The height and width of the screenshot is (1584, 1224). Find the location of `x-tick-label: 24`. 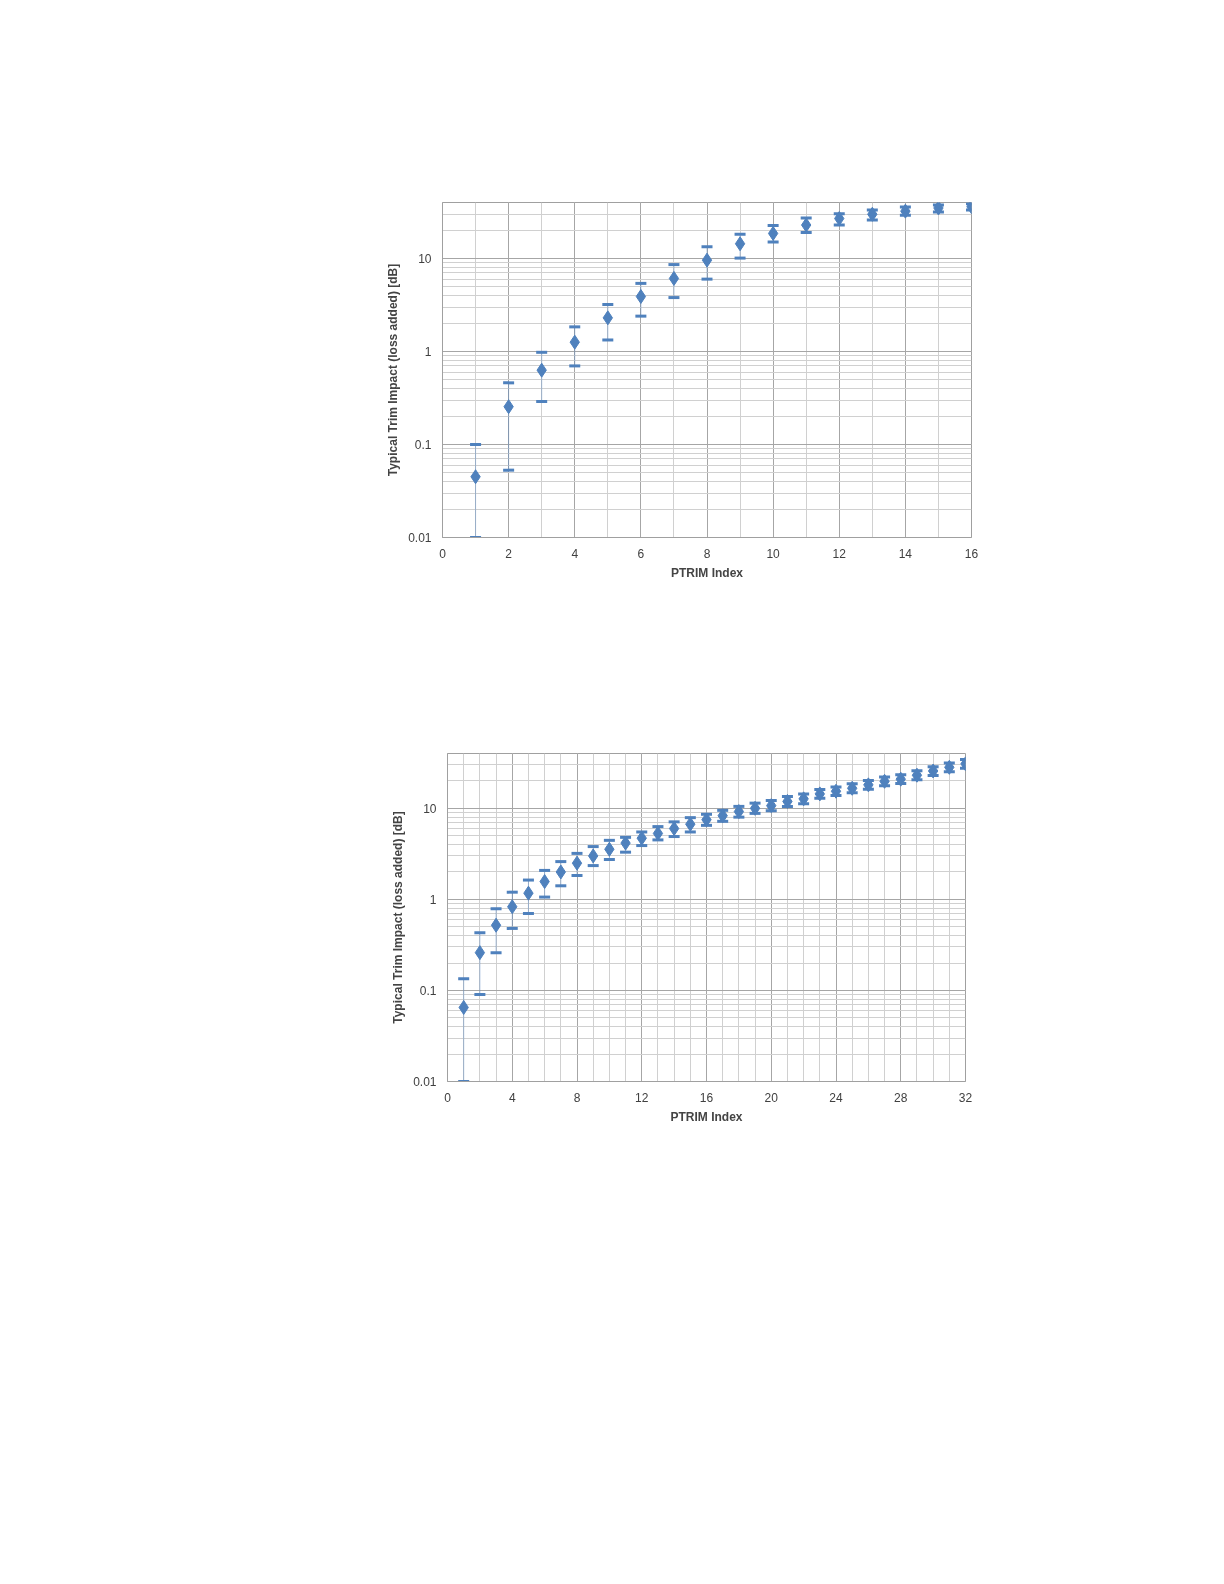

x-tick-label: 24 is located at coordinates (836, 1097).